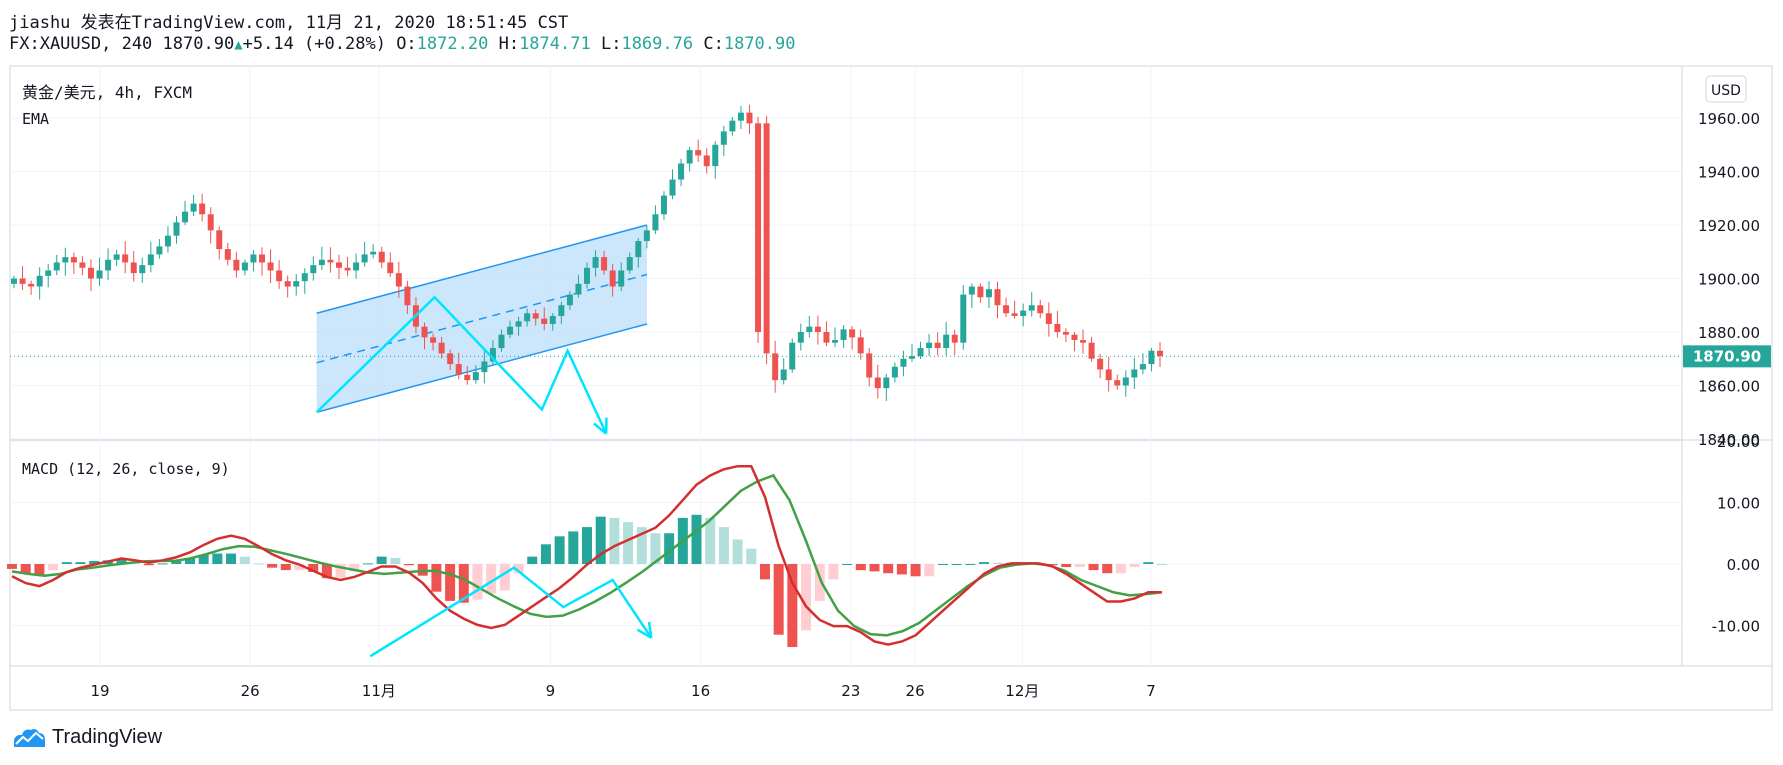 The height and width of the screenshot is (765, 1783). Describe the element at coordinates (850, 691) in the screenshot. I see `time-axis-label: 23` at that location.